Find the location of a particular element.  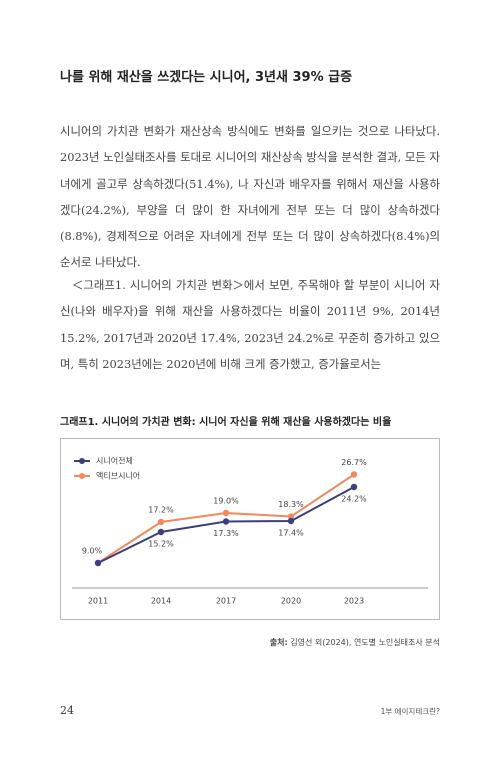

x-tick-label: 2011 is located at coordinates (98, 601).